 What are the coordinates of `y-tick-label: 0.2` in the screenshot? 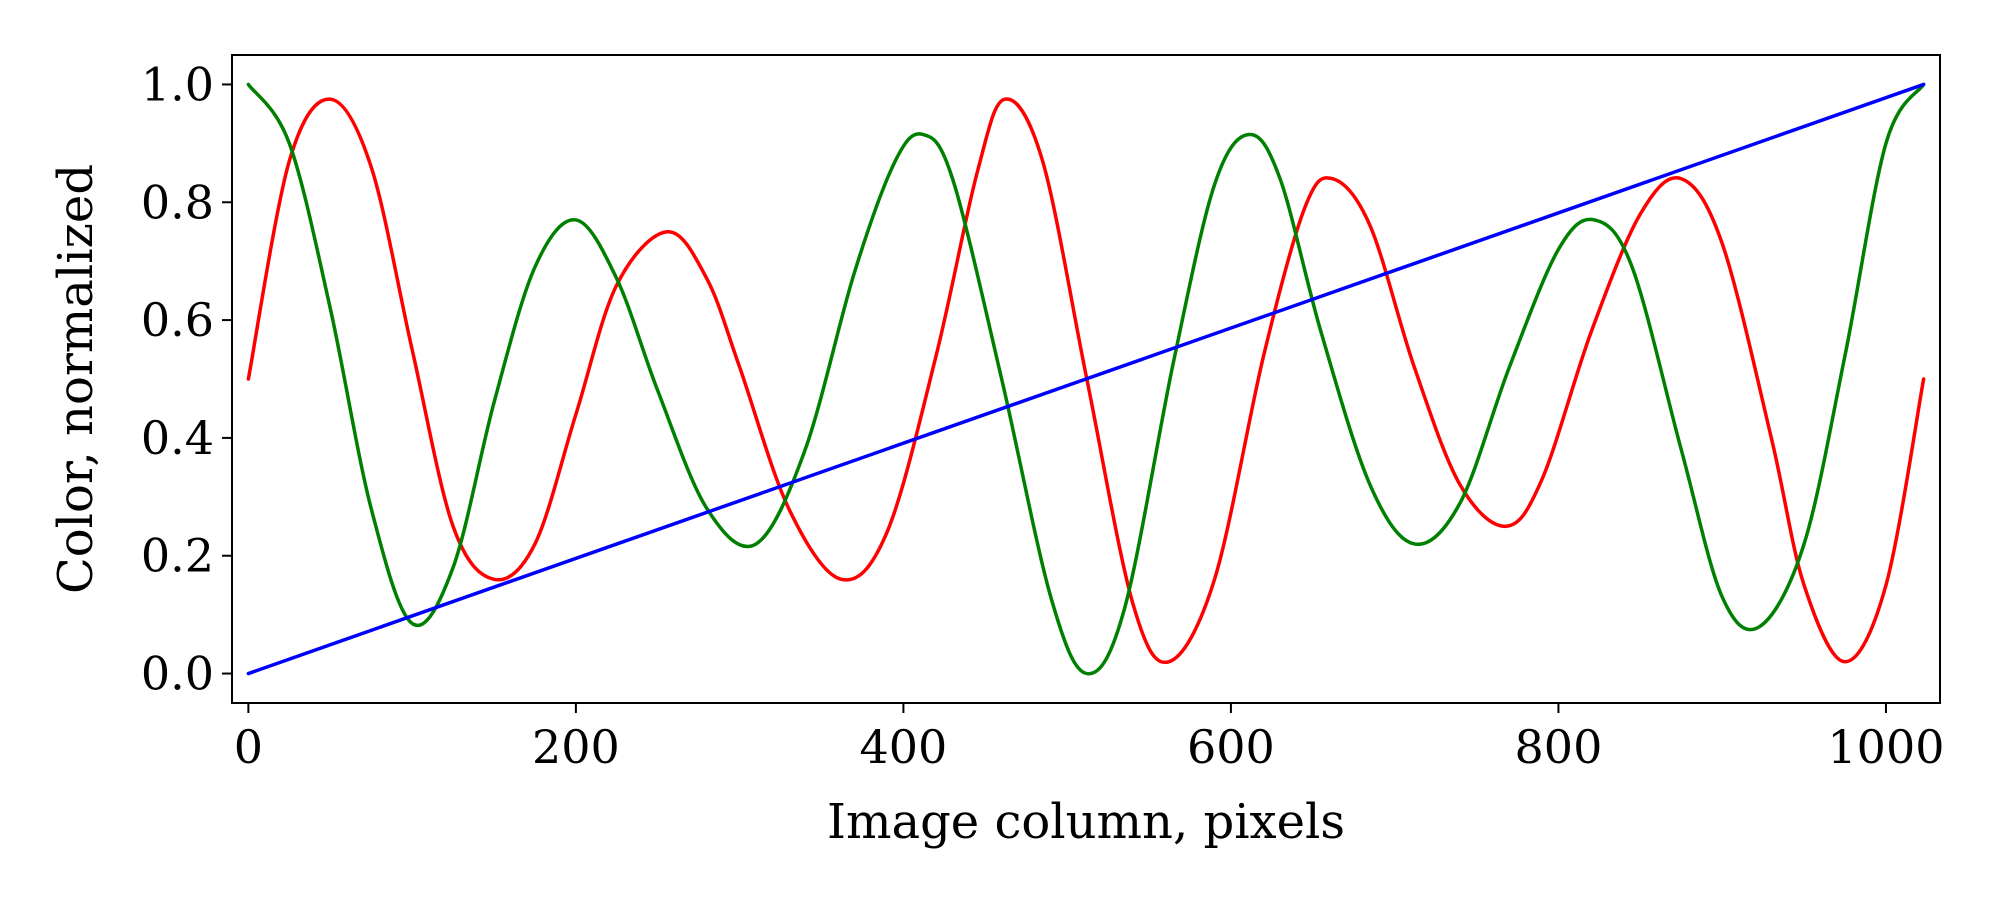 It's located at (177, 556).